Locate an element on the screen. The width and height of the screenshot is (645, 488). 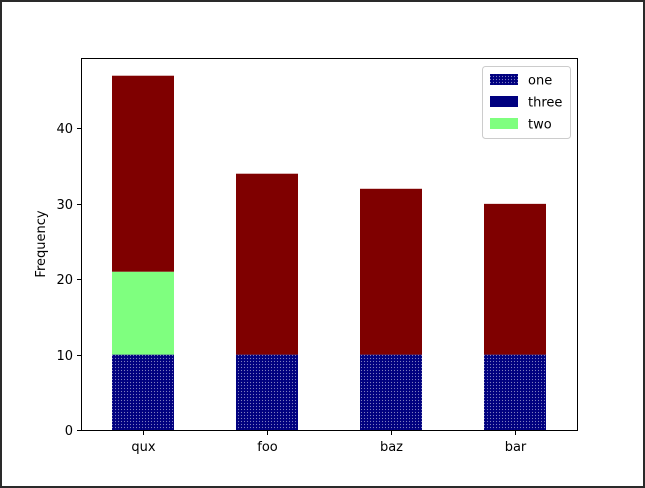
y-tick-label: 0 is located at coordinates (69, 431).